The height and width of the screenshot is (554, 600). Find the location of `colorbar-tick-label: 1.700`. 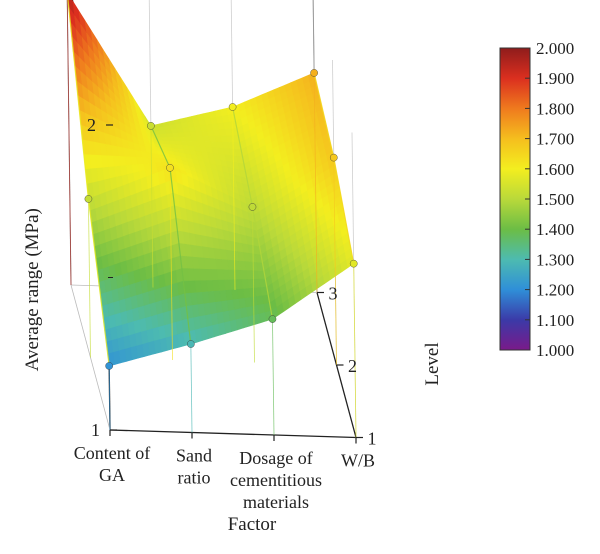

colorbar-tick-label: 1.700 is located at coordinates (555, 139).